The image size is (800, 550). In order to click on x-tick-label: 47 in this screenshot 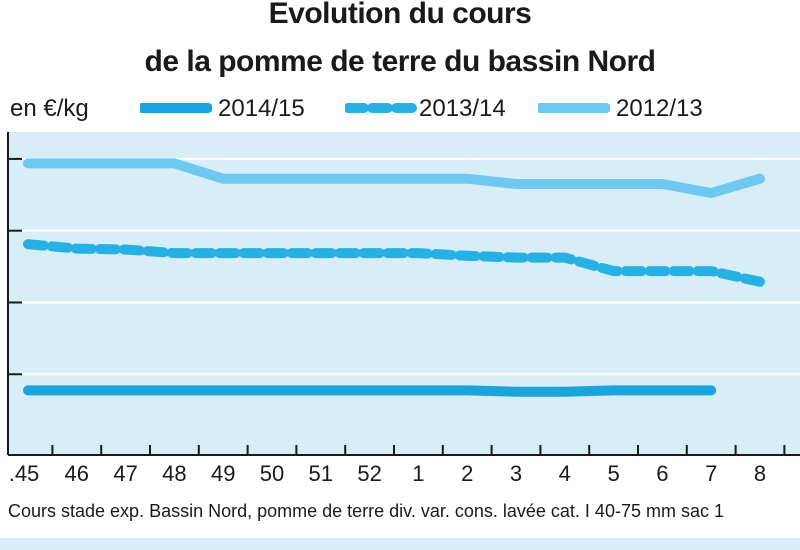, I will do `click(125, 473)`.